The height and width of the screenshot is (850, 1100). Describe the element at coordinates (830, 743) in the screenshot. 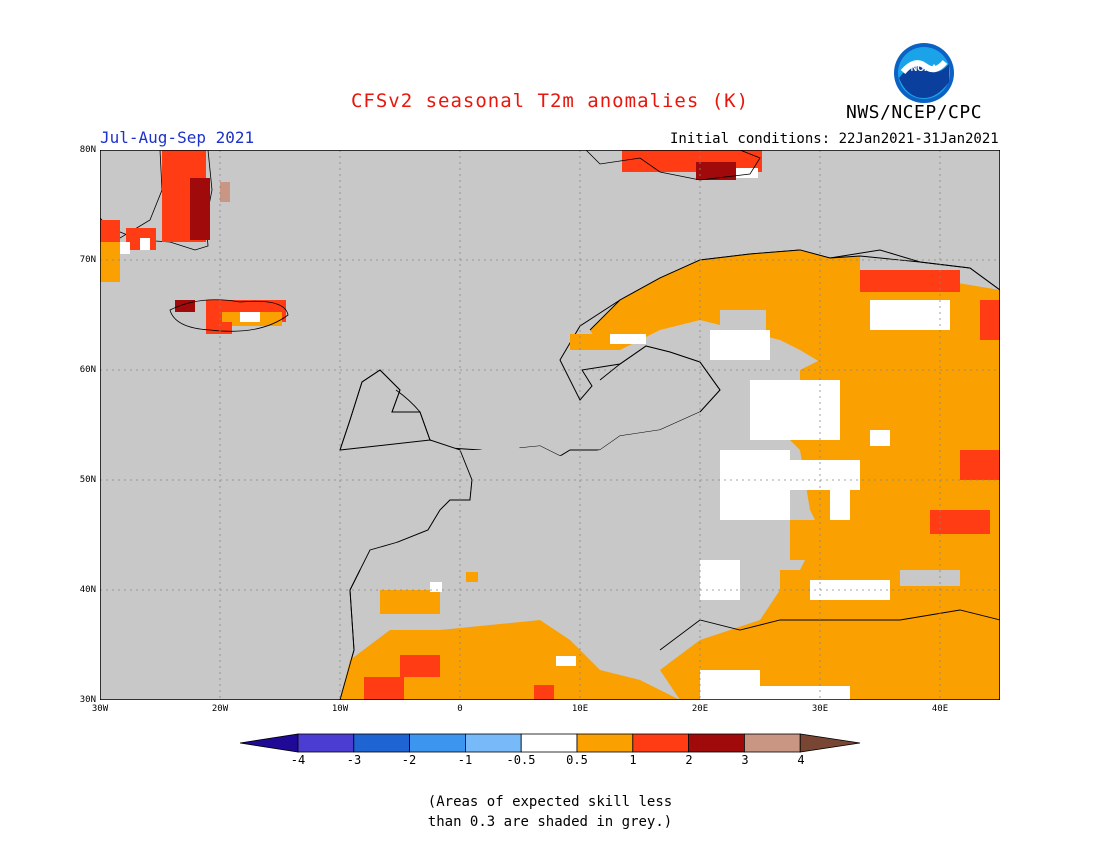

I see `colorbar-arrow-right` at that location.